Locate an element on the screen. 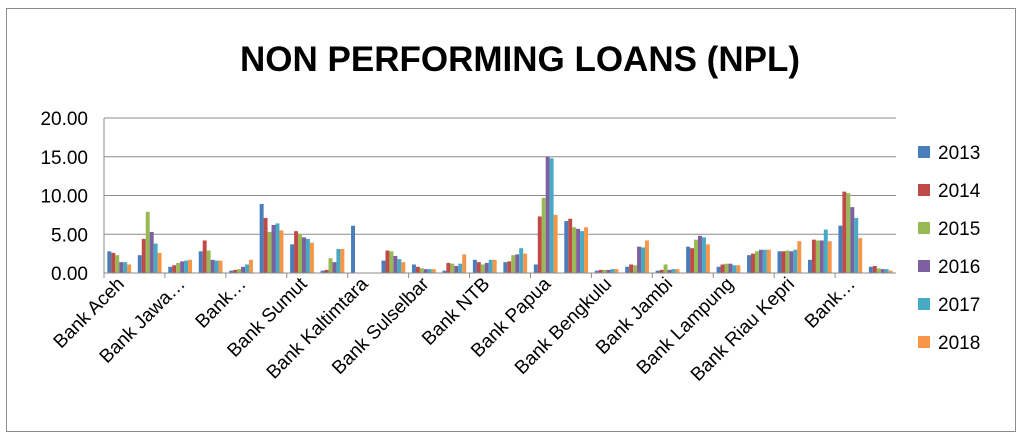  legend: 2013 2014 2015 2016 2017 2018 is located at coordinates (949, 248).